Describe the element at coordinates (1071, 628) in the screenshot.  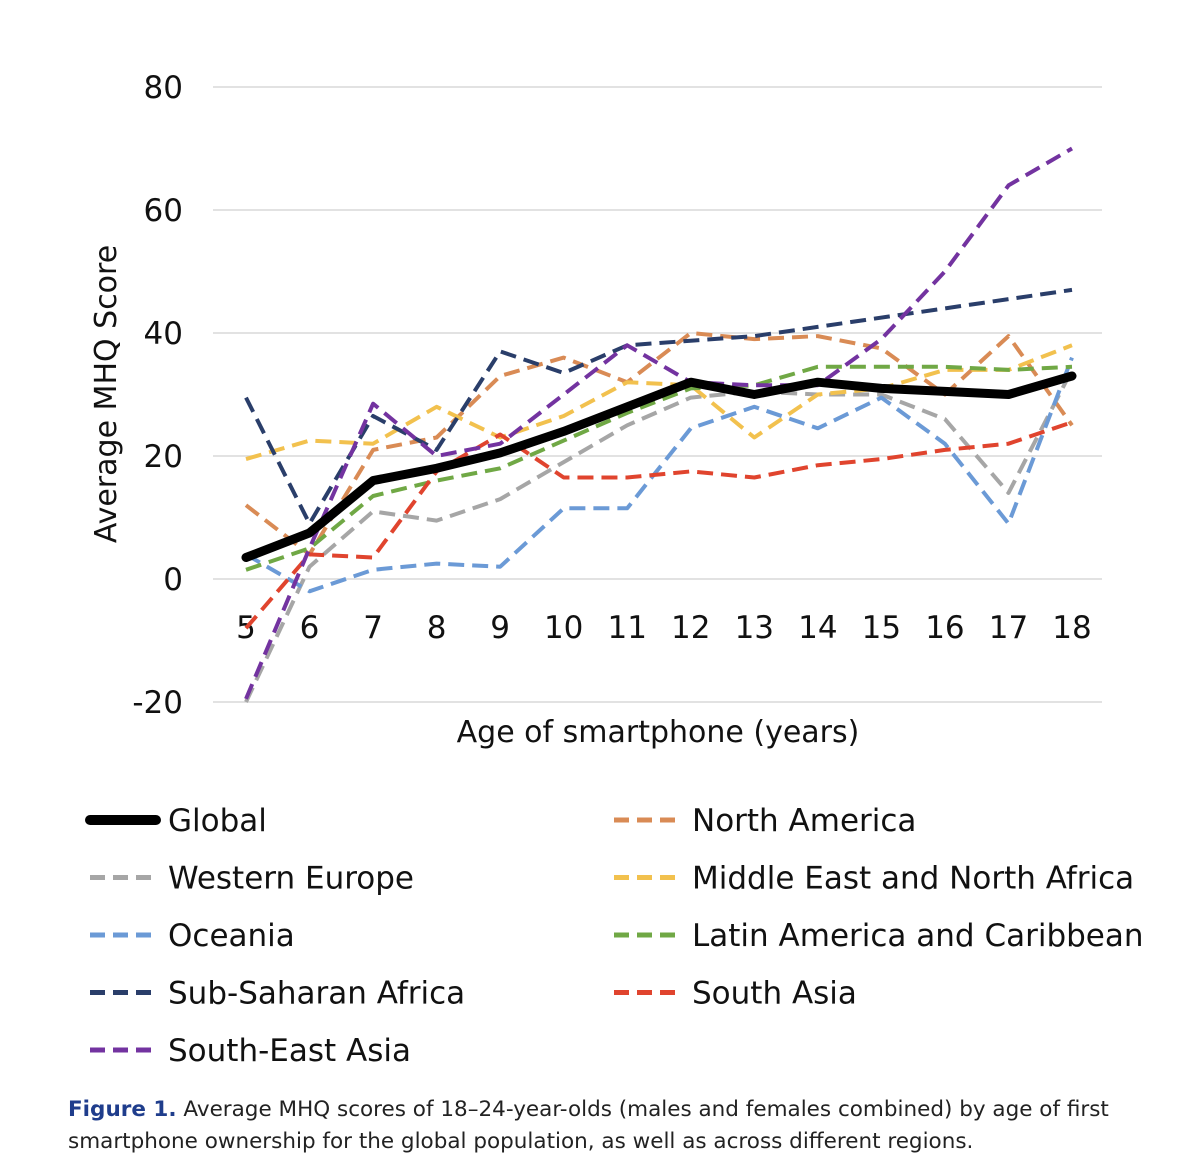
I see `x-tick-label: 18` at that location.